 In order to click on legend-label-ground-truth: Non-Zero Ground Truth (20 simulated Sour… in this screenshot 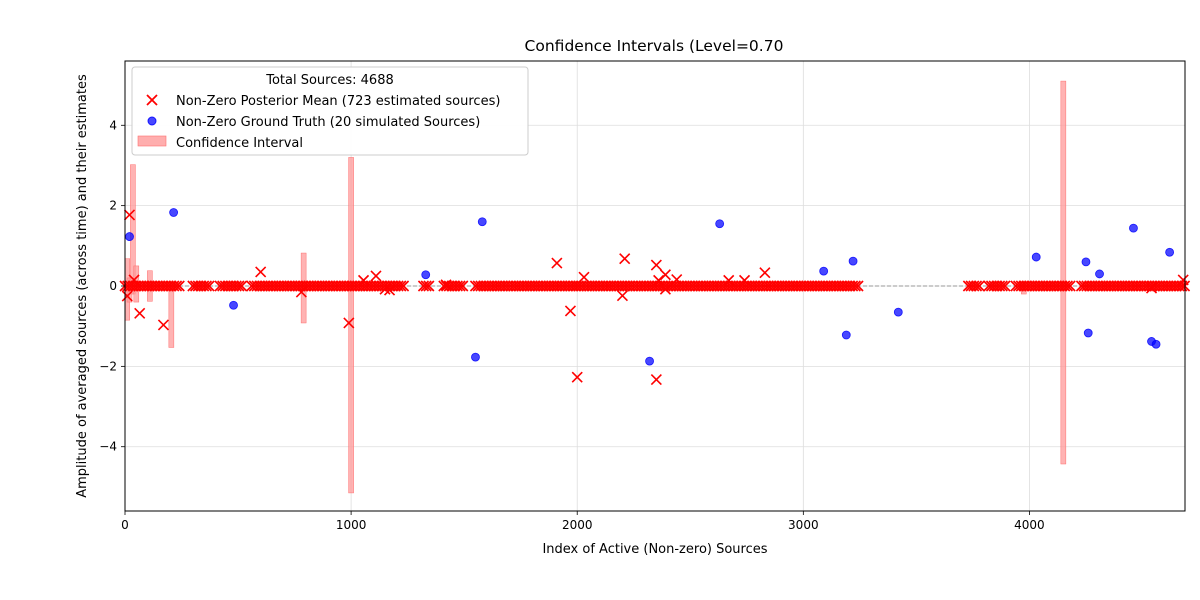, I will do `click(328, 122)`.